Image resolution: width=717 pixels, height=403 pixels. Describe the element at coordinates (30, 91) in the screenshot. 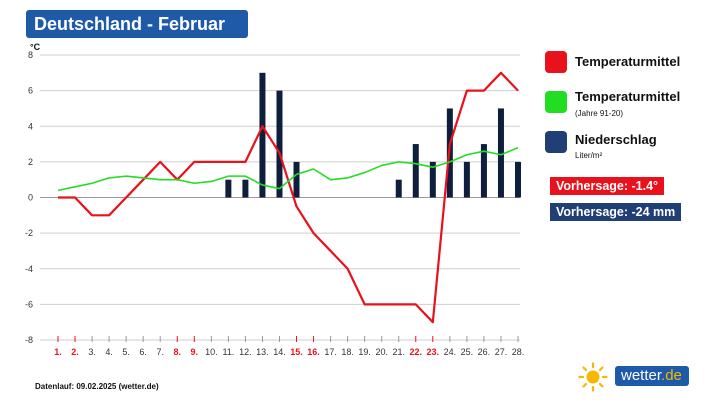

I see `y-tick-label: 6` at that location.